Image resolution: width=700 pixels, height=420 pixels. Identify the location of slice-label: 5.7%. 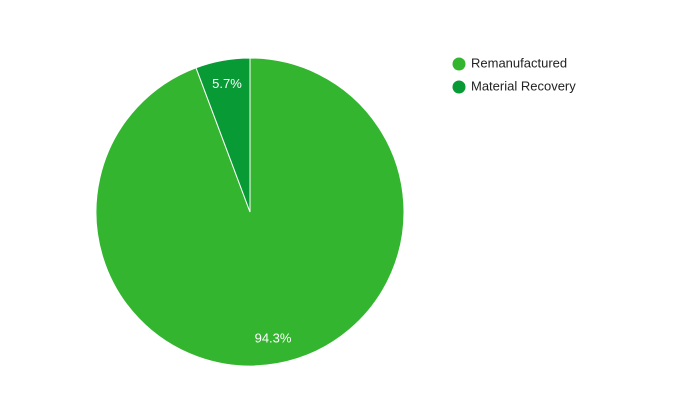
(227, 83).